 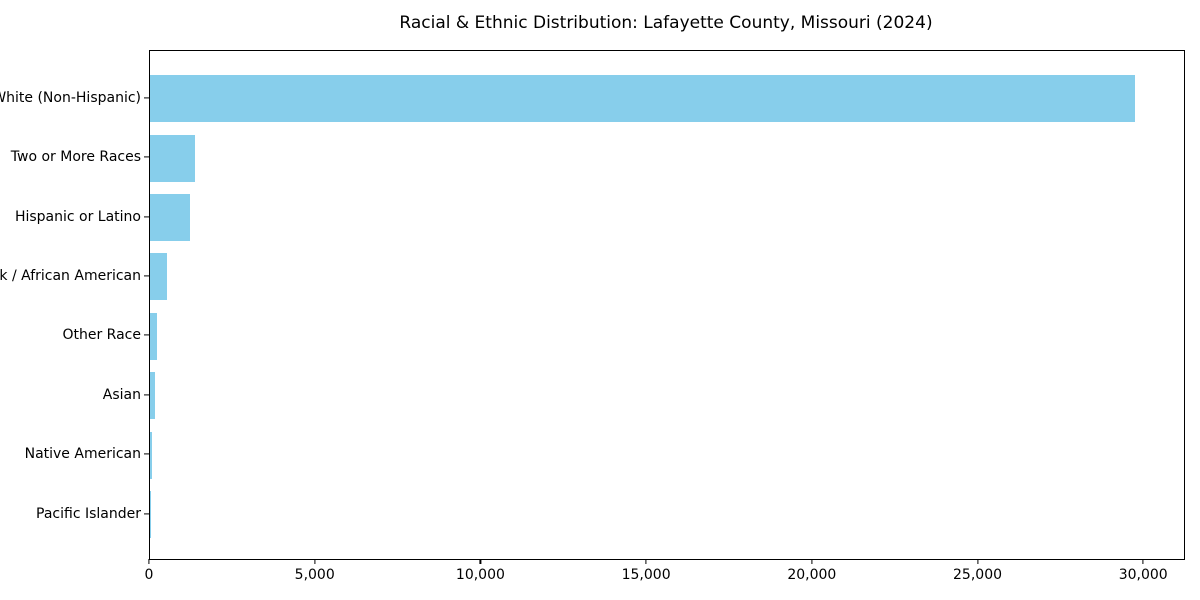 I want to click on x-tick-label-15000: 15,000, so click(x=646, y=575).